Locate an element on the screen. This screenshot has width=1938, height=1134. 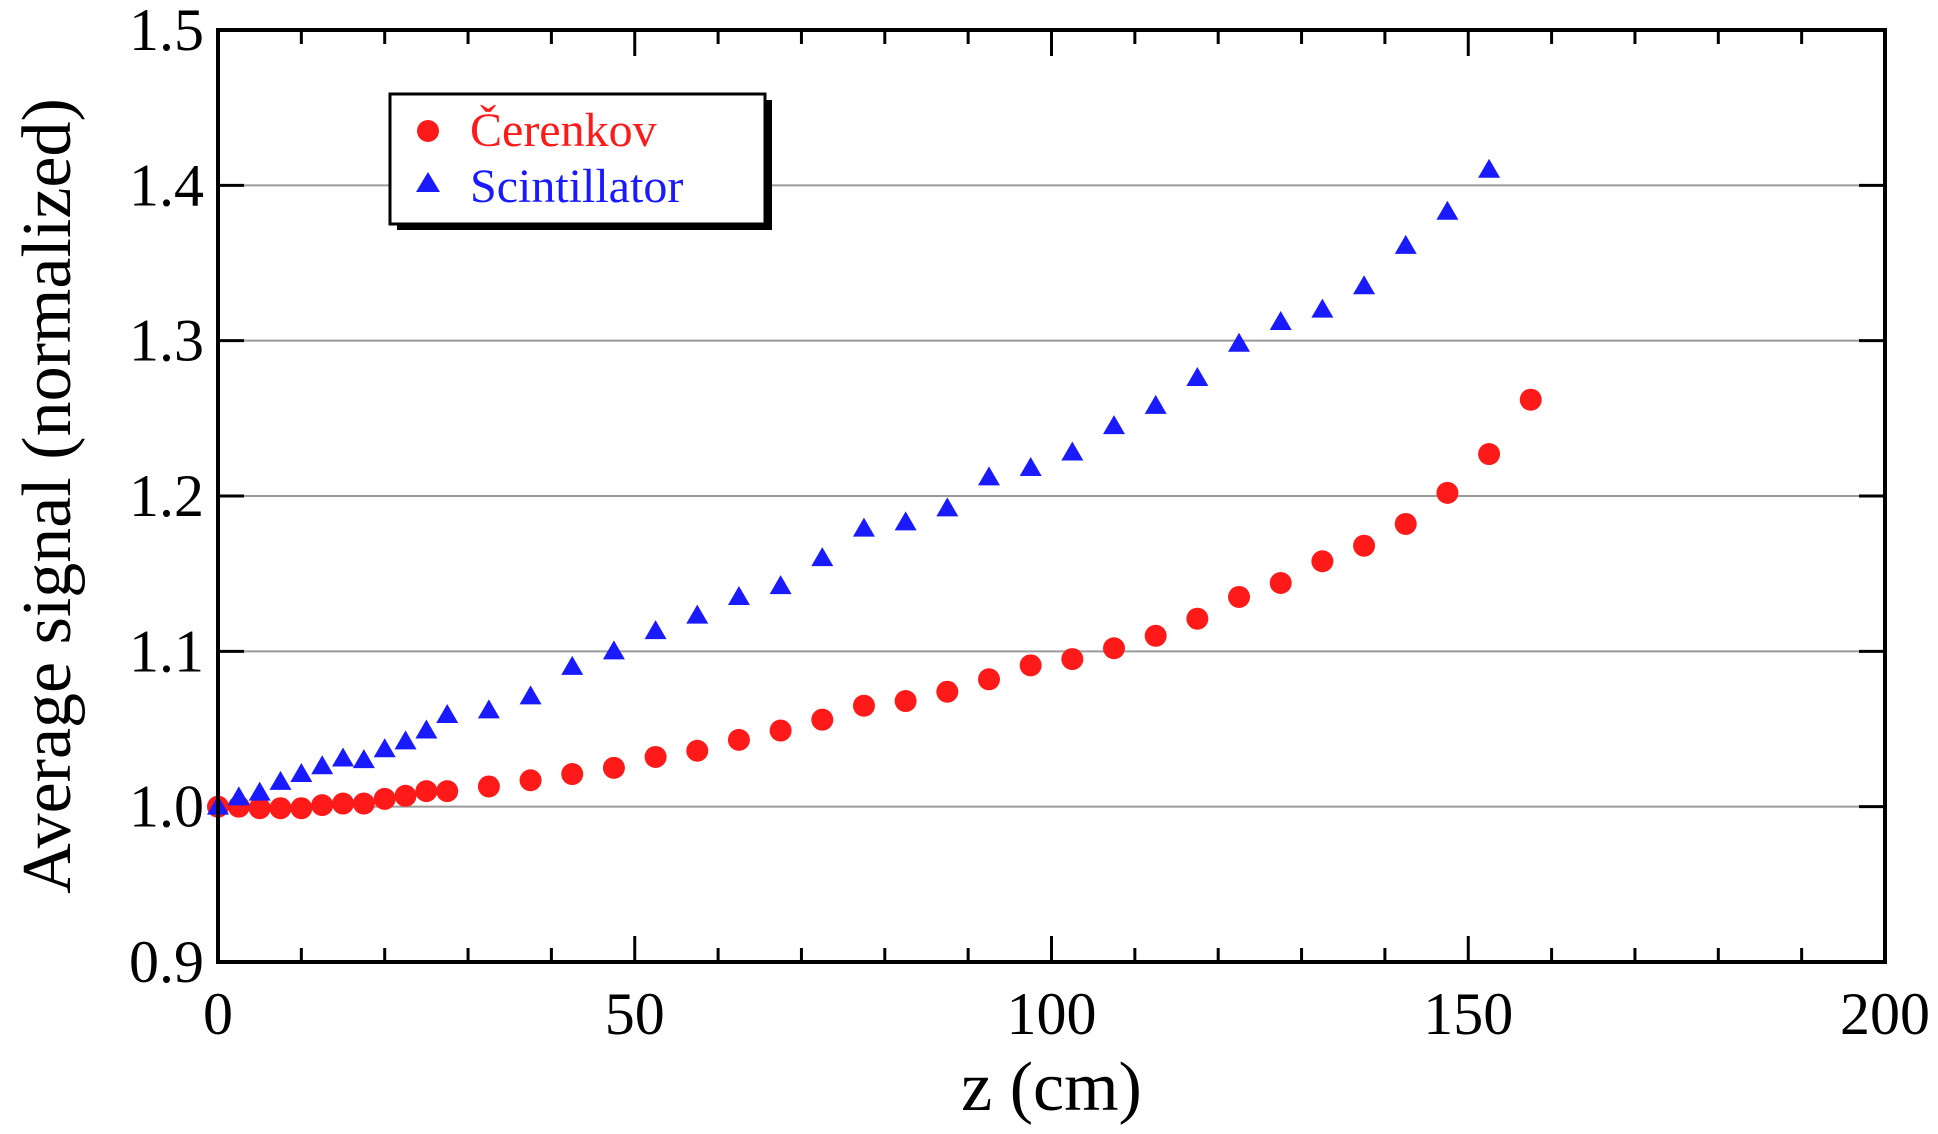
x-tick-label: 50 is located at coordinates (635, 1014).